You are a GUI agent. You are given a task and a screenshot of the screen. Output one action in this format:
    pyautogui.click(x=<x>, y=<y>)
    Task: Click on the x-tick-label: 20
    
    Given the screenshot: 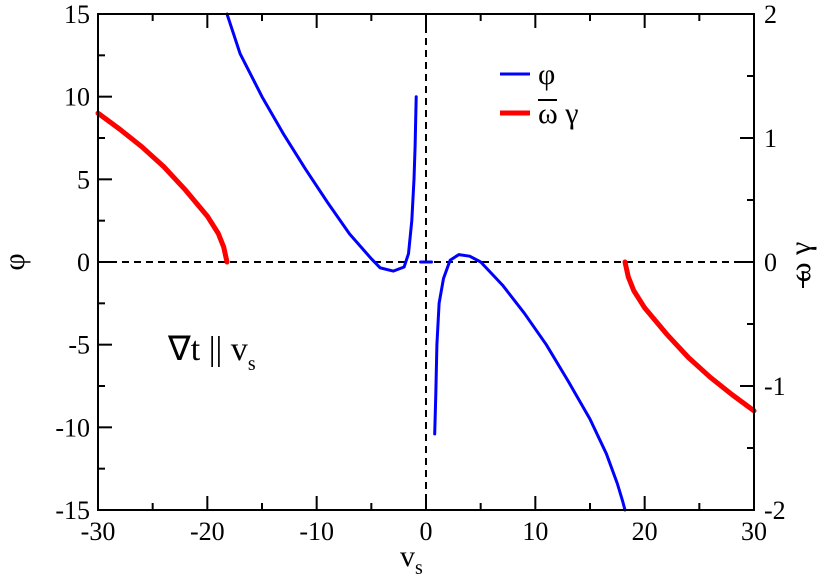 What is the action you would take?
    pyautogui.click(x=645, y=531)
    